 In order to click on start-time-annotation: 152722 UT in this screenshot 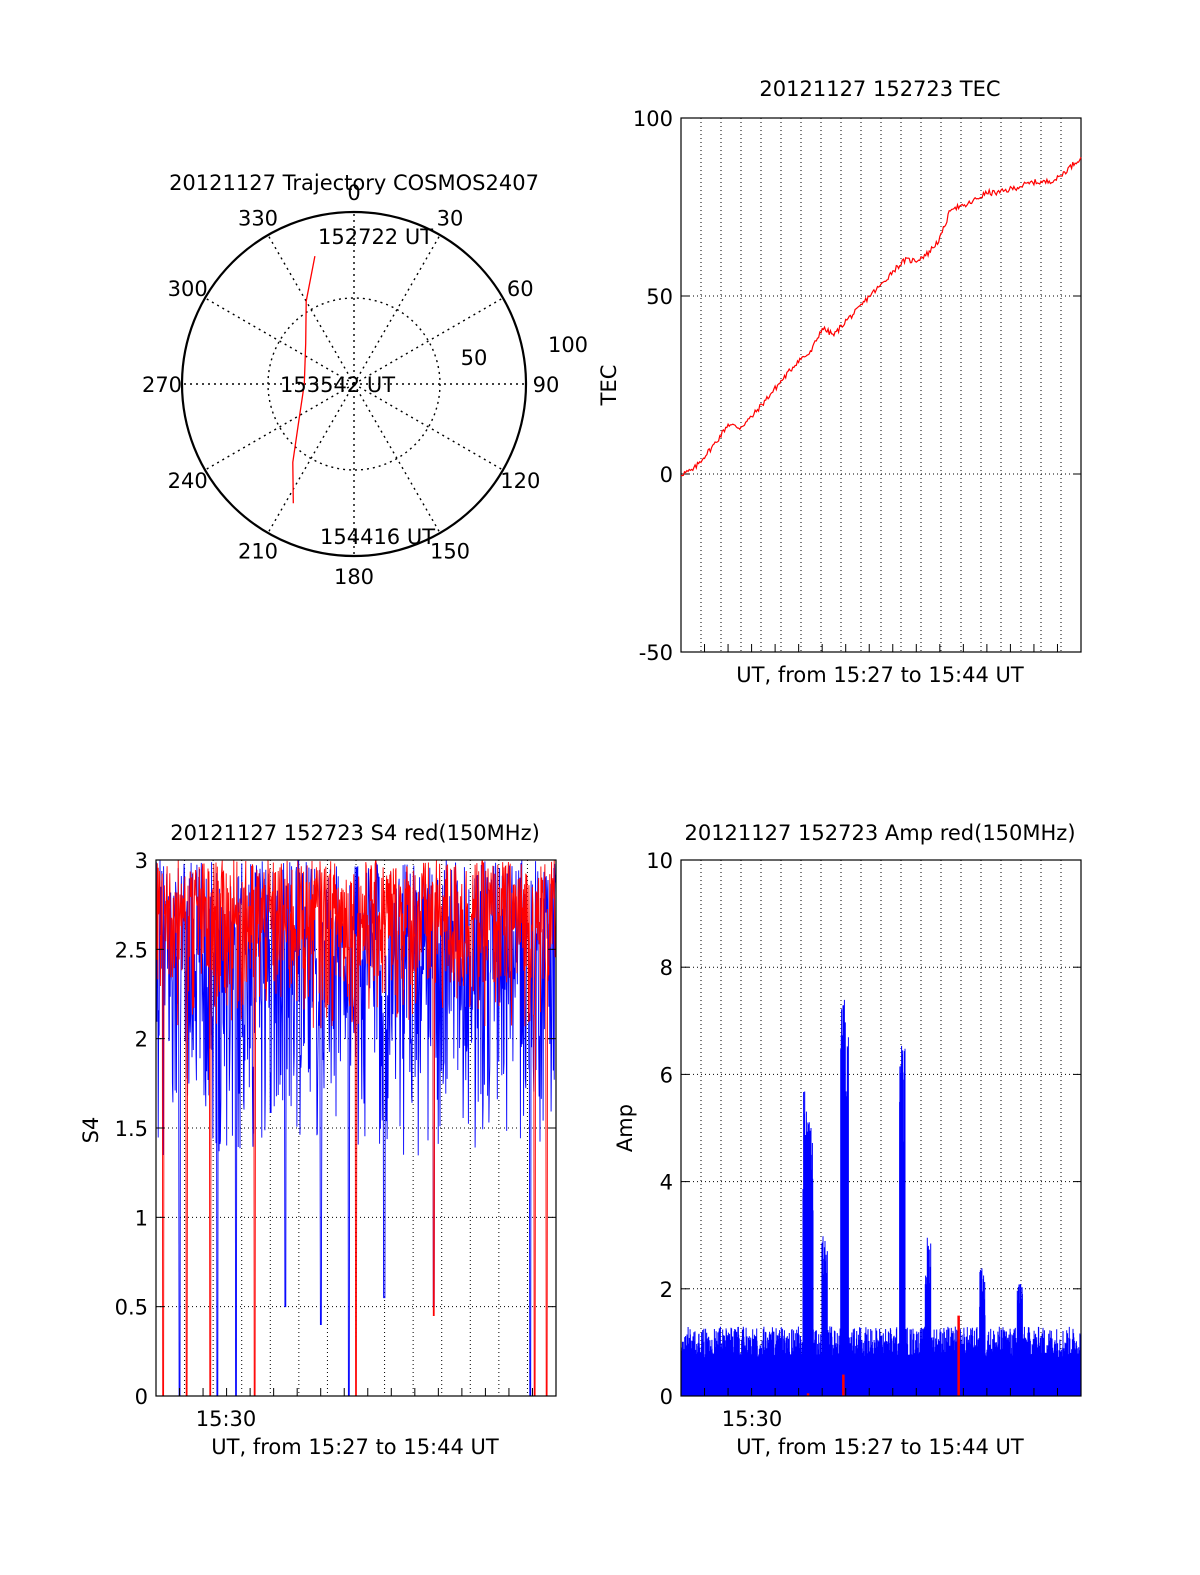, I will do `click(375, 237)`.